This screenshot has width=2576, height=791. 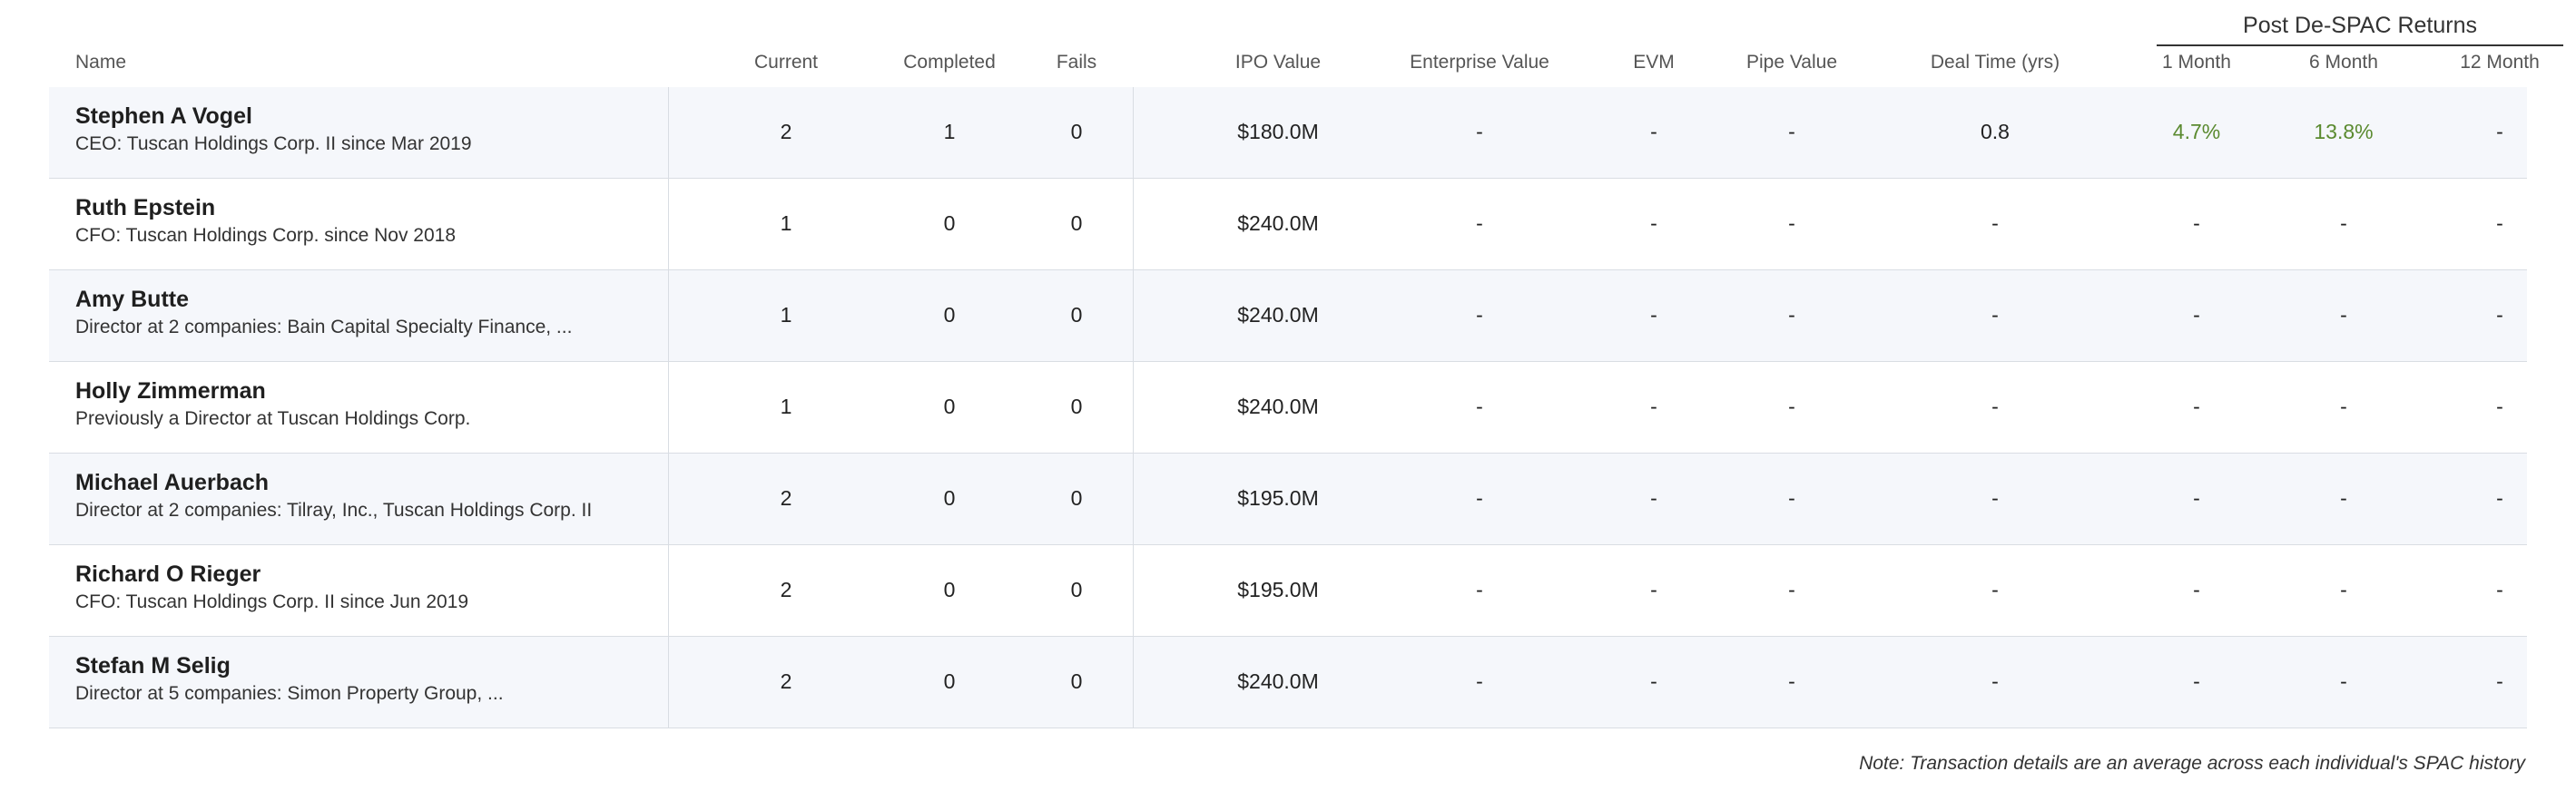 I want to click on return-1-month: 4.7%, so click(x=2196, y=131).